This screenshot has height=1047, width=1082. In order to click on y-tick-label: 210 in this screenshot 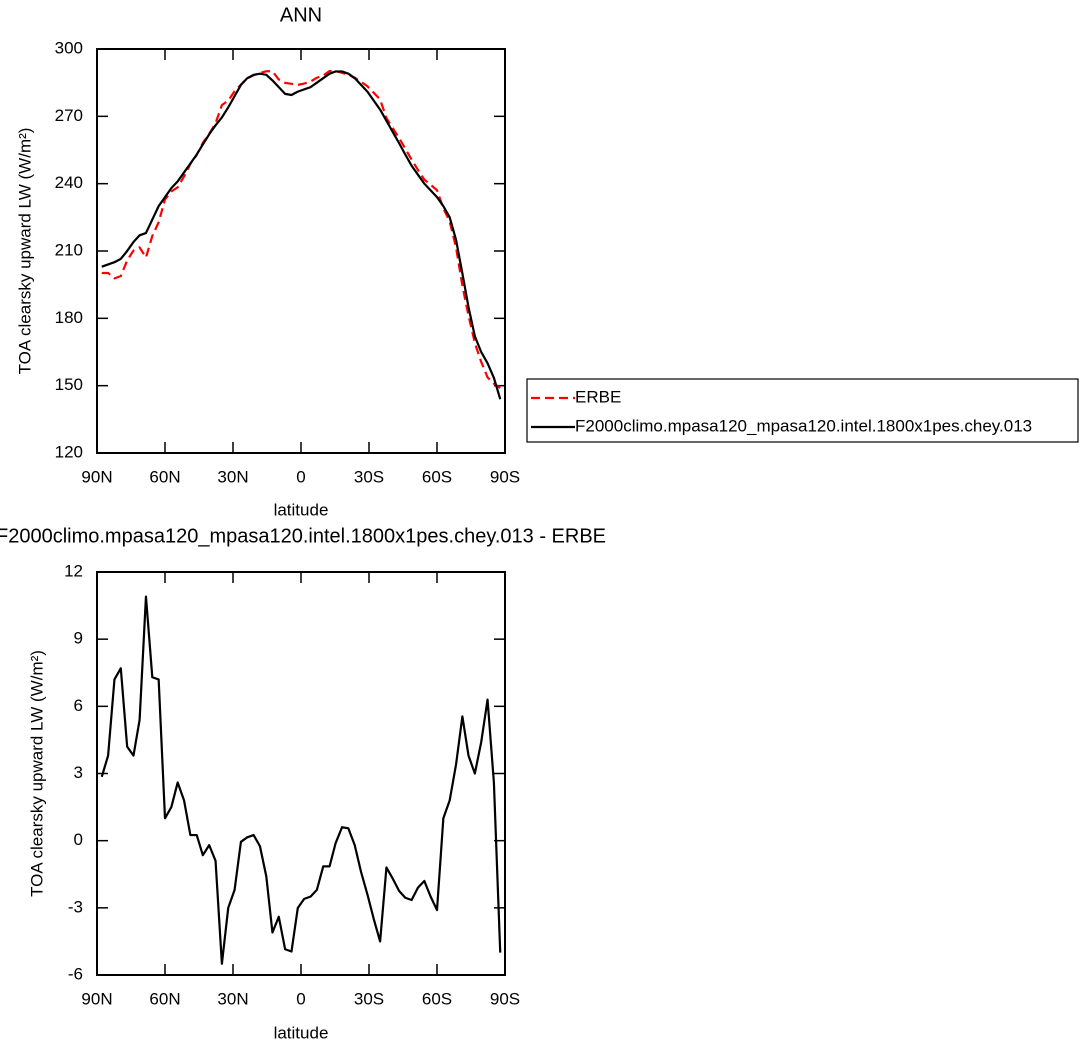, I will do `click(69, 249)`.